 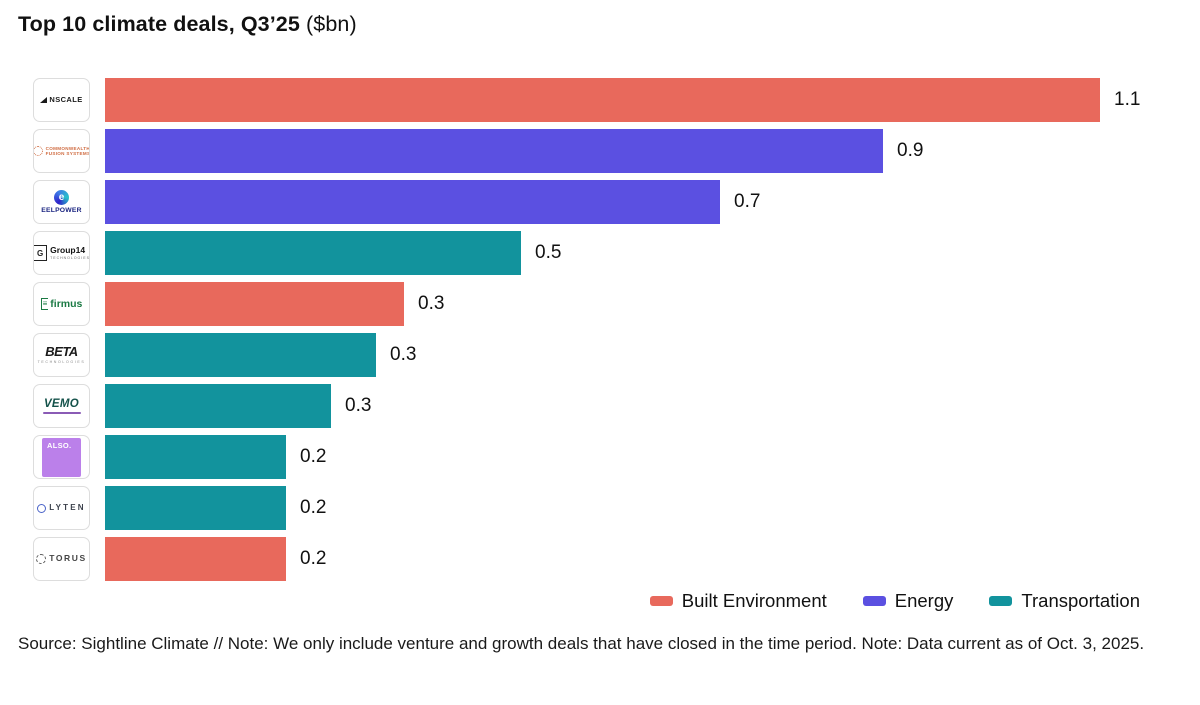 What do you see at coordinates (44, 100) in the screenshot?
I see `nscale-triangle-mark` at bounding box center [44, 100].